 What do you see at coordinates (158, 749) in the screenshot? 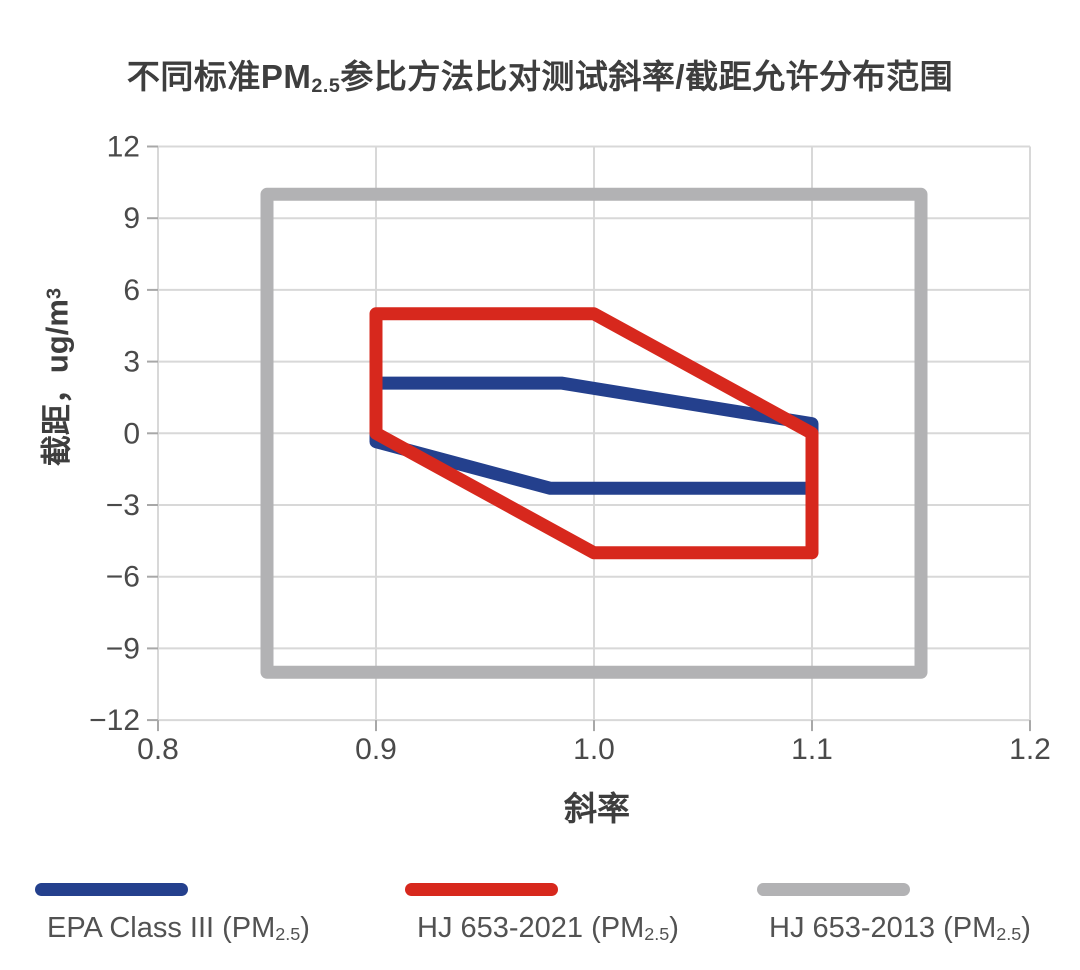
I see `x-tick-label: 0.8` at bounding box center [158, 749].